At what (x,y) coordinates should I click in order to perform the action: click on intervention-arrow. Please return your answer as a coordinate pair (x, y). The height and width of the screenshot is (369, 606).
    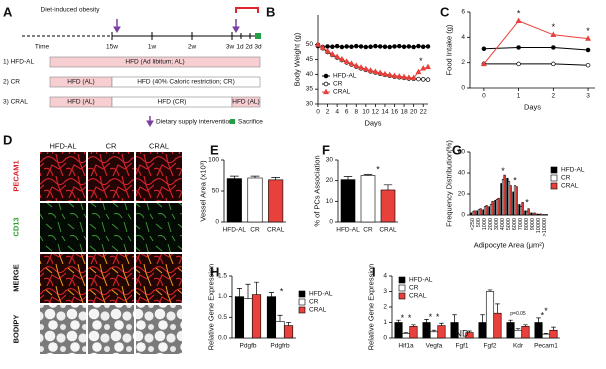
    Looking at the image, I should click on (176, 26).